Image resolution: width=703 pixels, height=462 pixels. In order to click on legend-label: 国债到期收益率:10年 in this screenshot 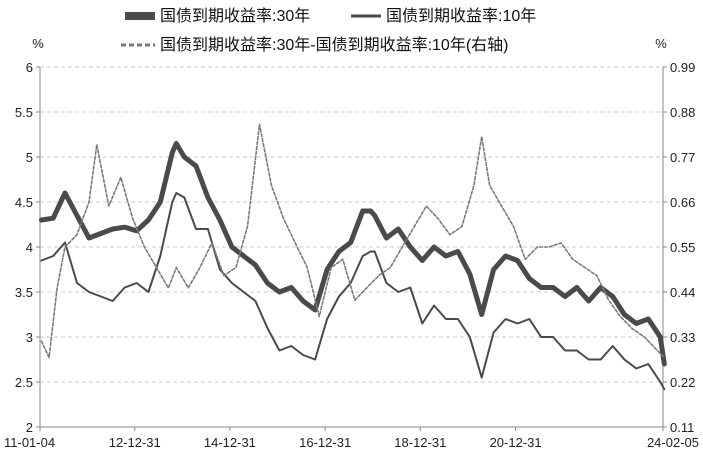, I will do `click(461, 16)`.